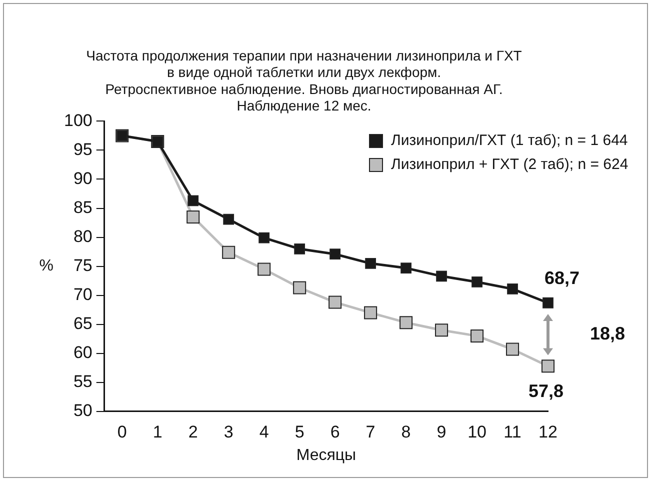  What do you see at coordinates (326, 455) in the screenshot?
I see `x-axis-title: Месяцы` at bounding box center [326, 455].